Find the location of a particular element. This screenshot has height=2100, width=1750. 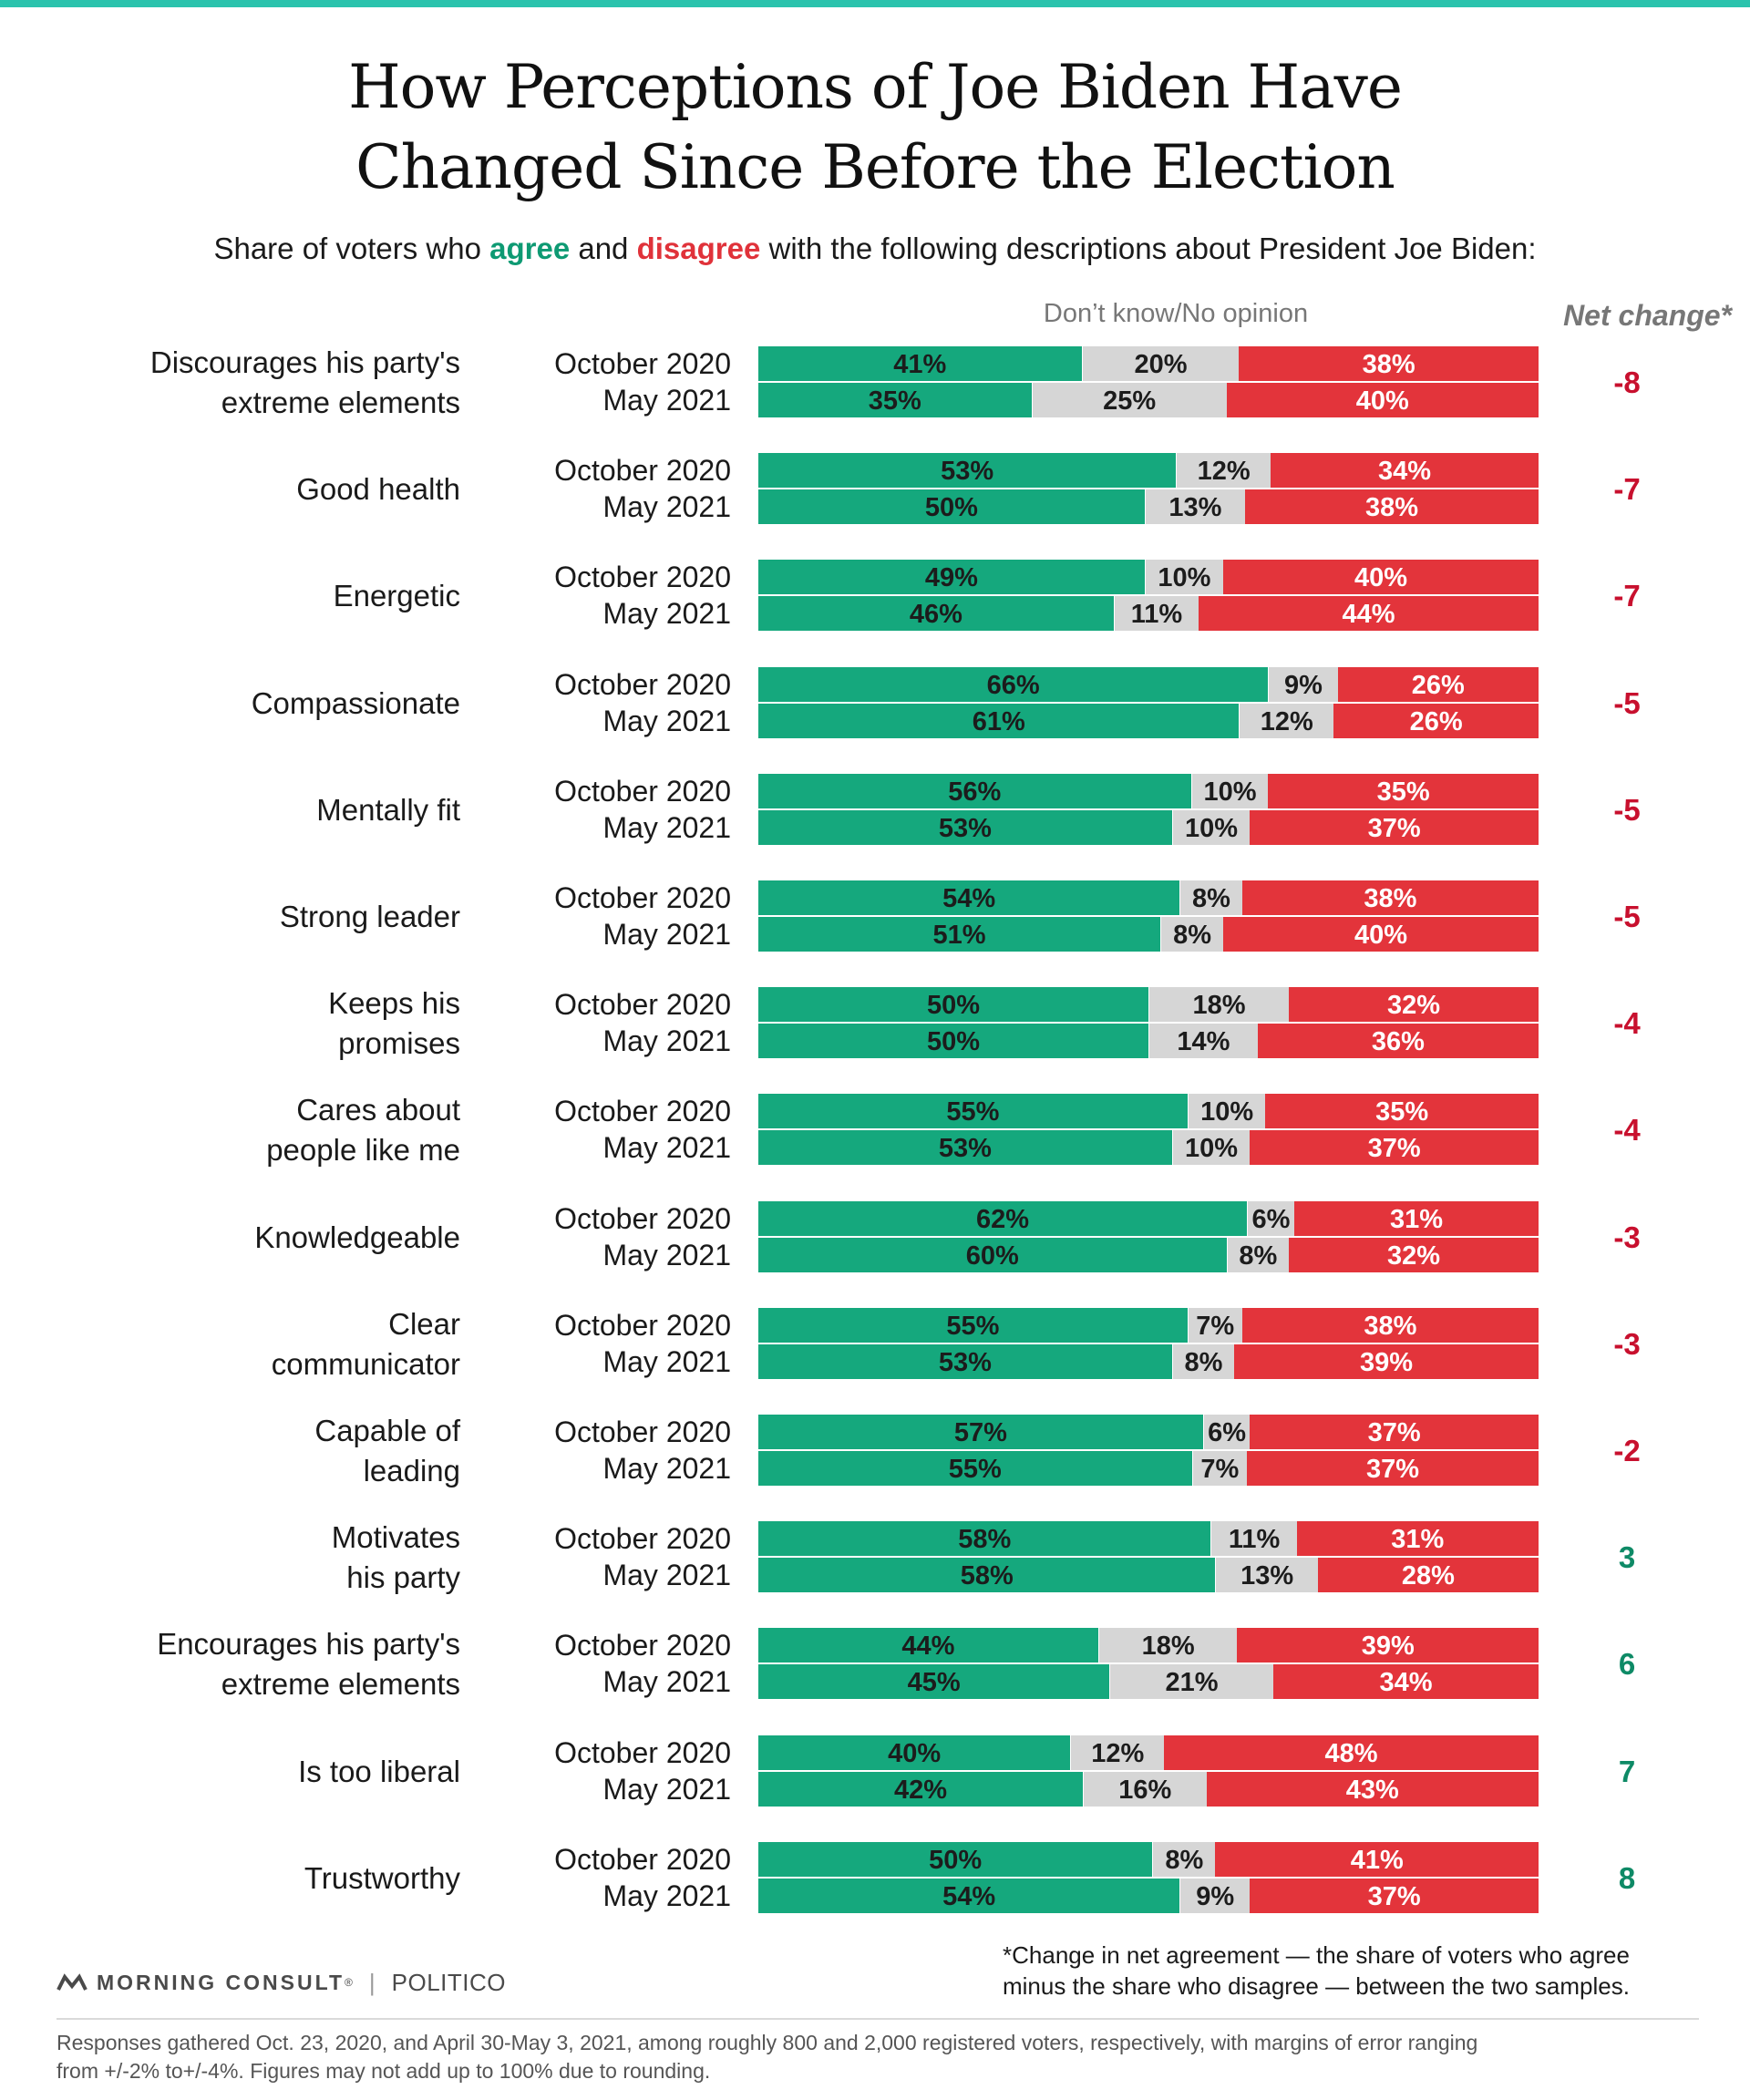

dont-know-segment: 10% is located at coordinates (1211, 827).